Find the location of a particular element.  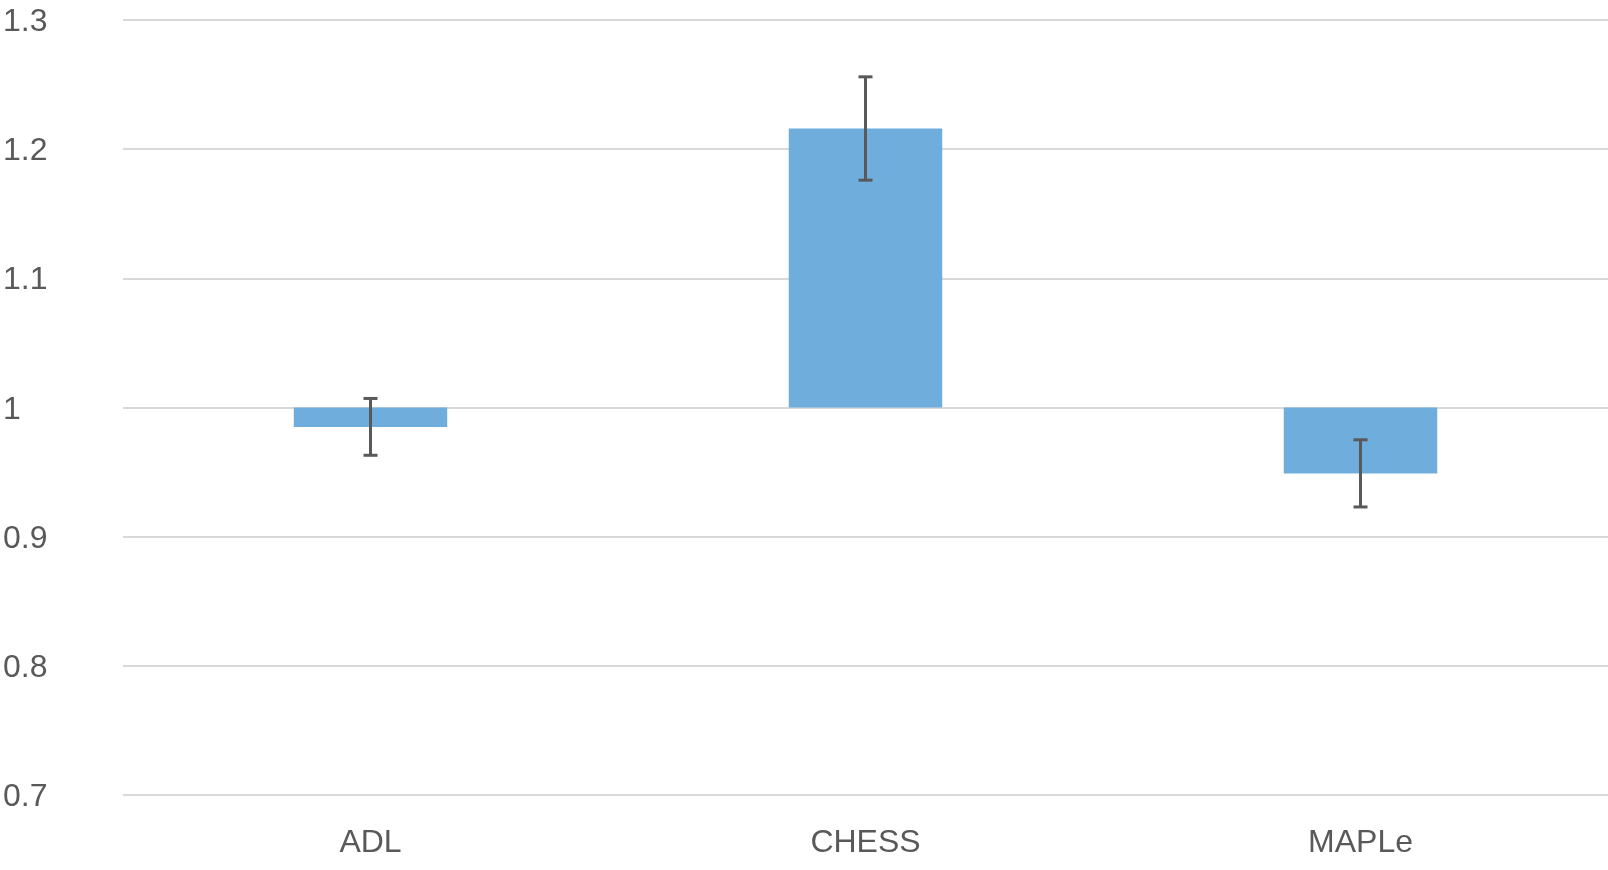

x-tick-label: ADL is located at coordinates (370, 841).